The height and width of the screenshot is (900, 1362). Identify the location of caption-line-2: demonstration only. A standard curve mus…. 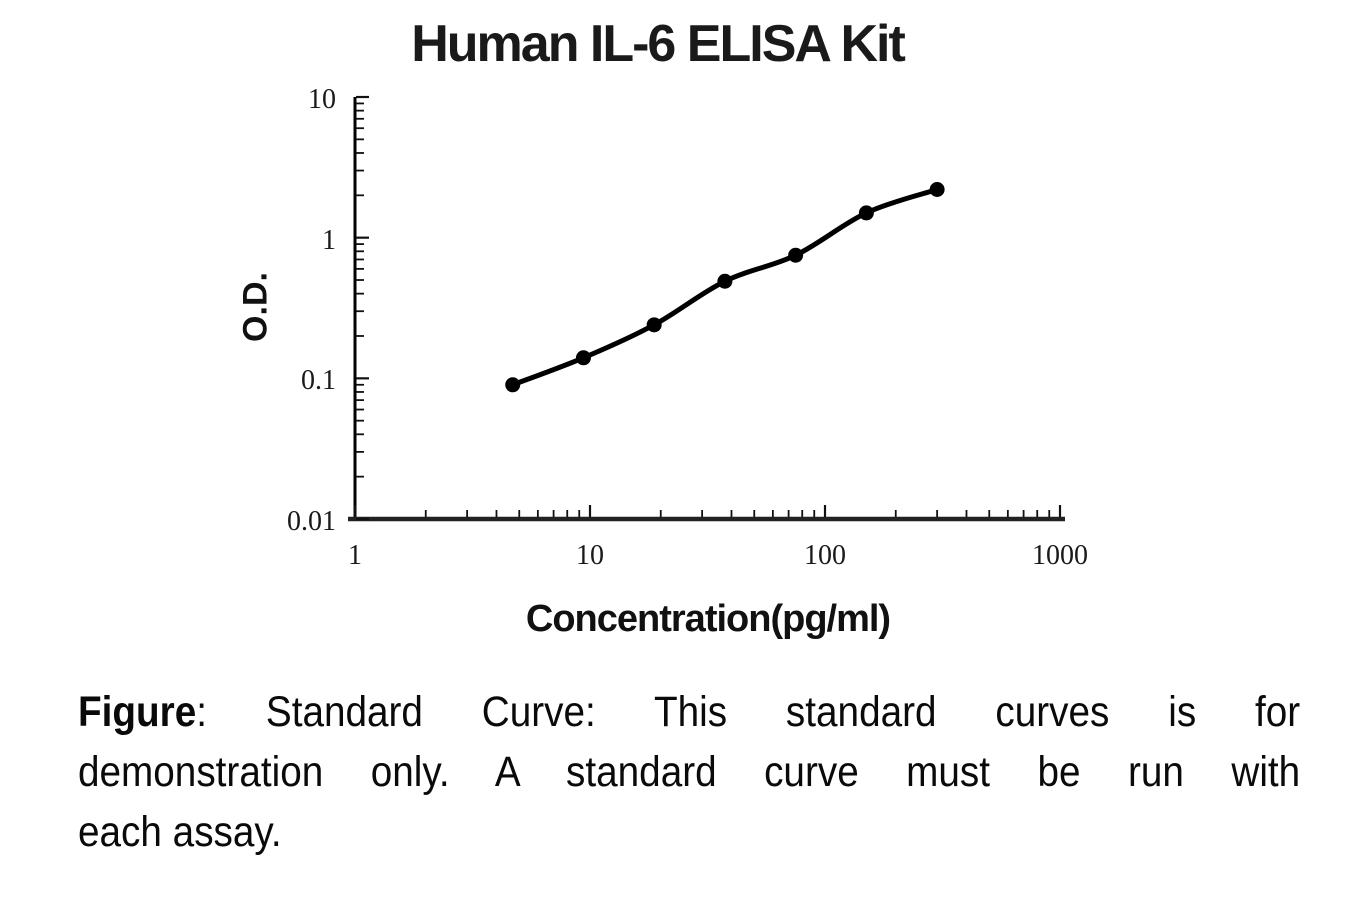
(689, 772).